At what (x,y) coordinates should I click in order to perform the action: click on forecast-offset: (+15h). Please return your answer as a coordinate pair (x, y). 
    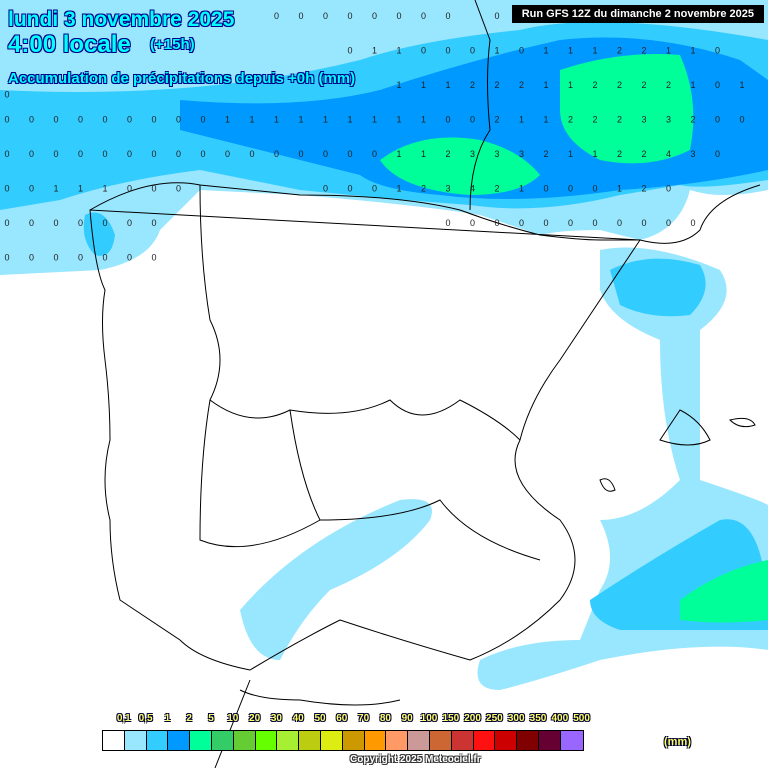
    Looking at the image, I should click on (172, 44).